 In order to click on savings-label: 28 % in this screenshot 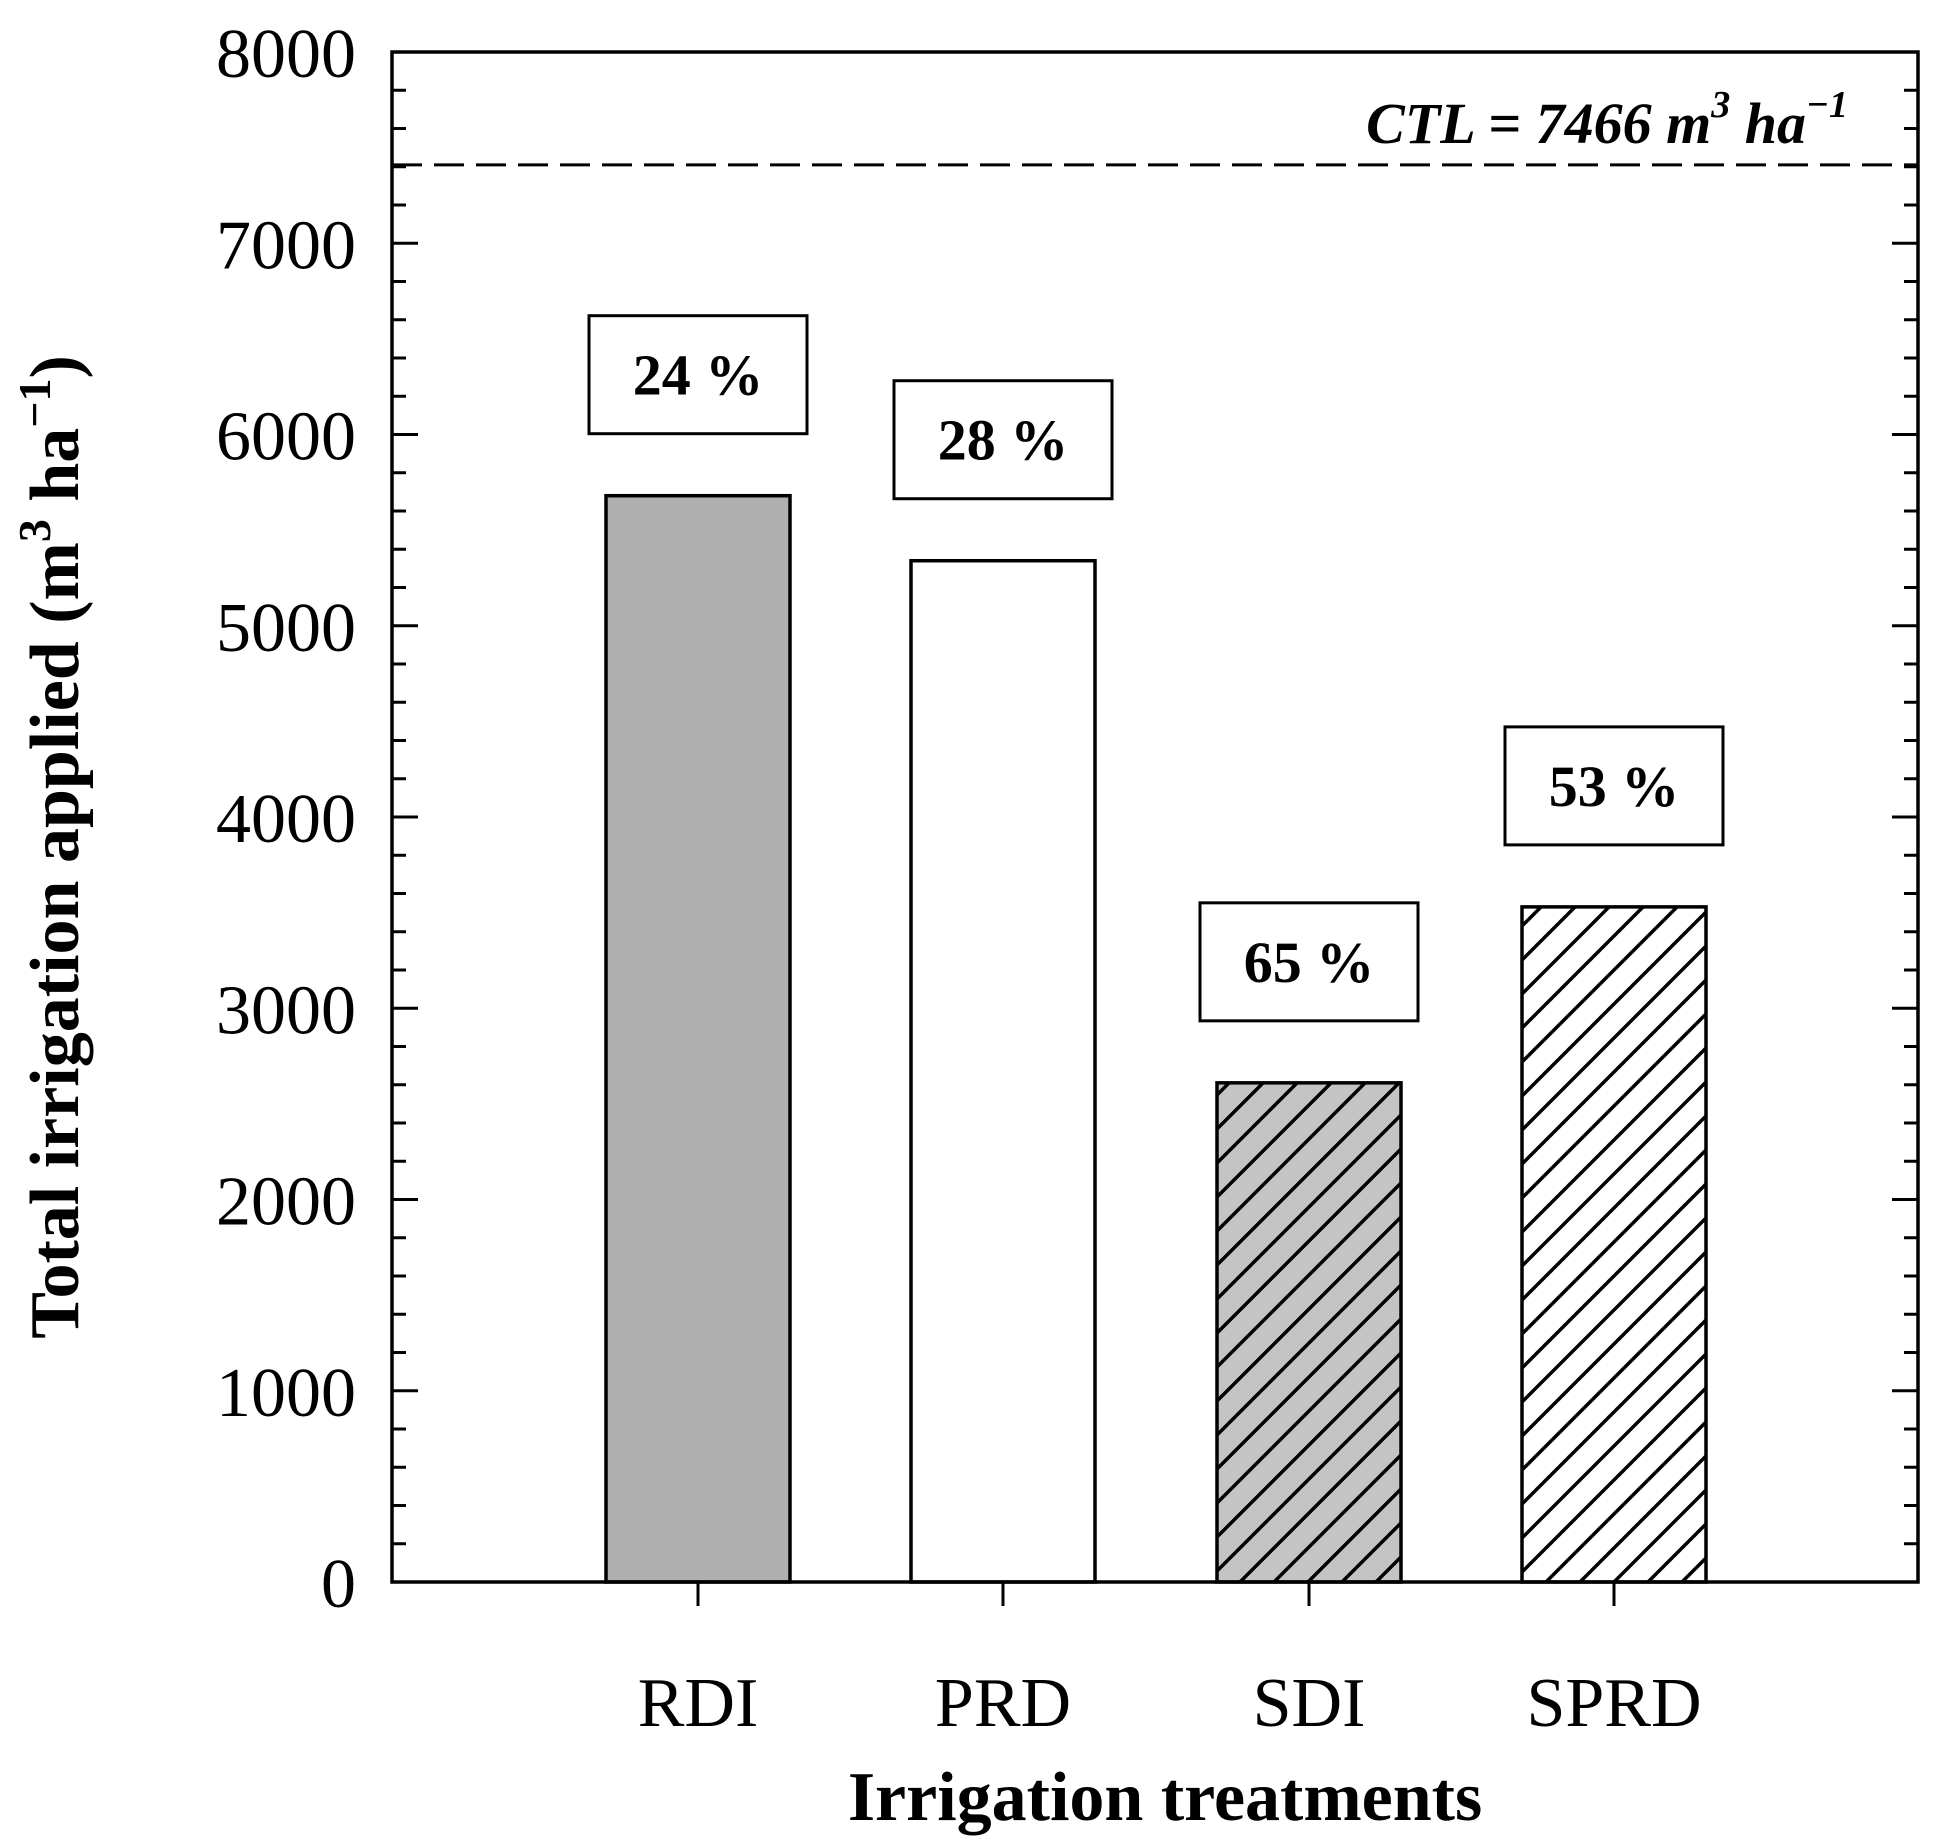, I will do `click(1003, 440)`.